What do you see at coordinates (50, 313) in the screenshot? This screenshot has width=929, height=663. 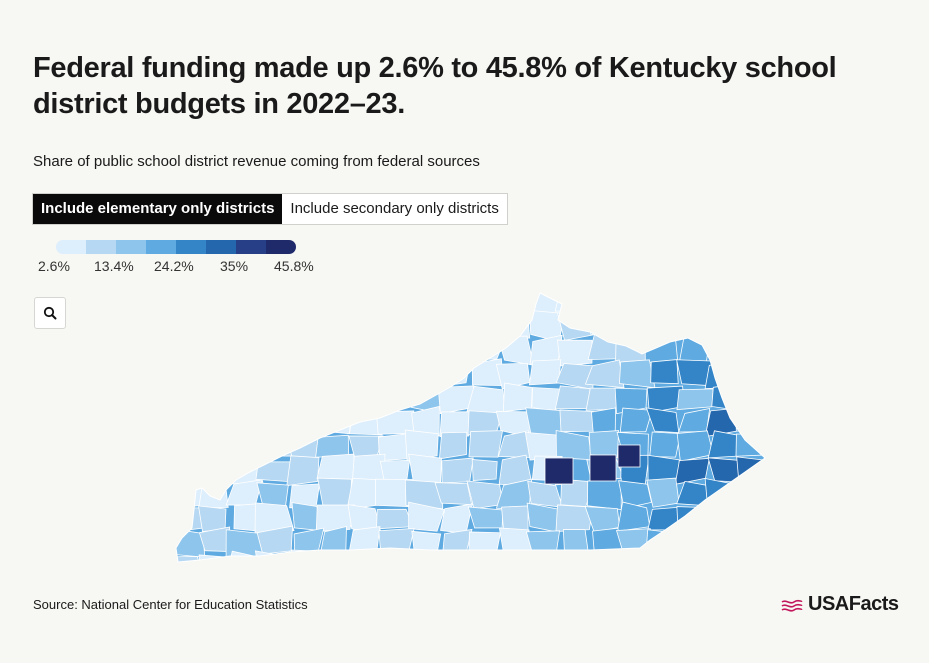 I see `zoom-button` at bounding box center [50, 313].